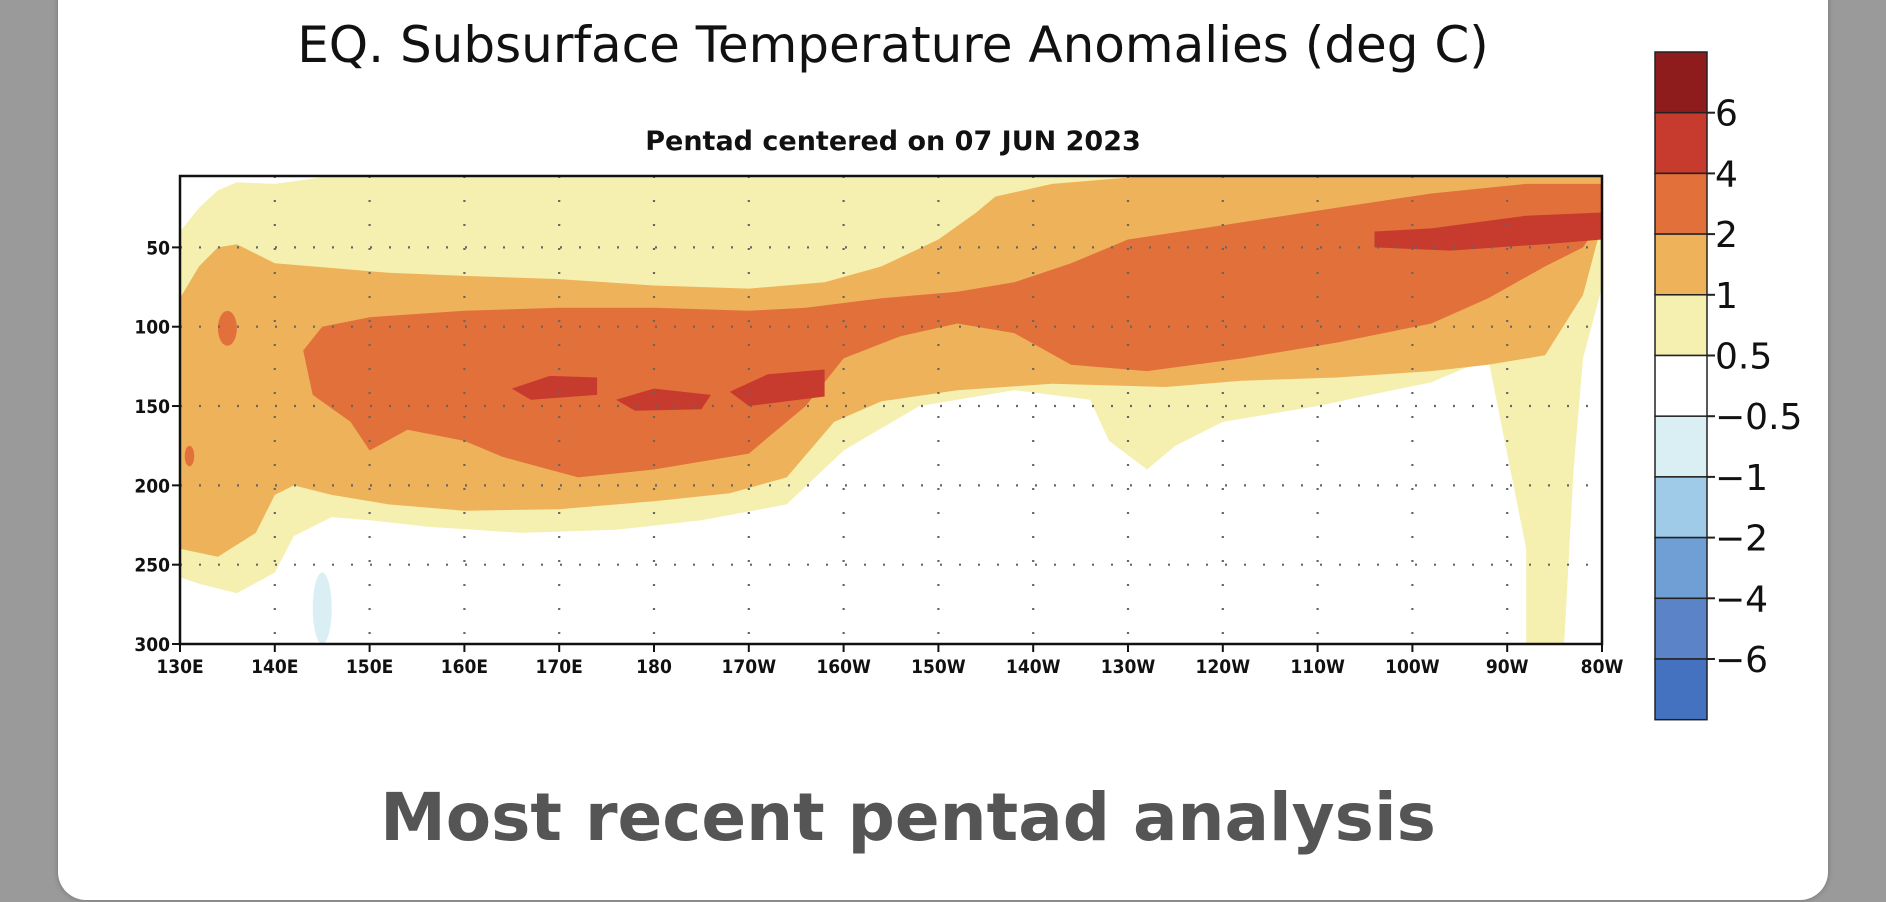 This screenshot has height=902, width=1886. What do you see at coordinates (464, 667) in the screenshot?
I see `x-tick-label: 160E` at bounding box center [464, 667].